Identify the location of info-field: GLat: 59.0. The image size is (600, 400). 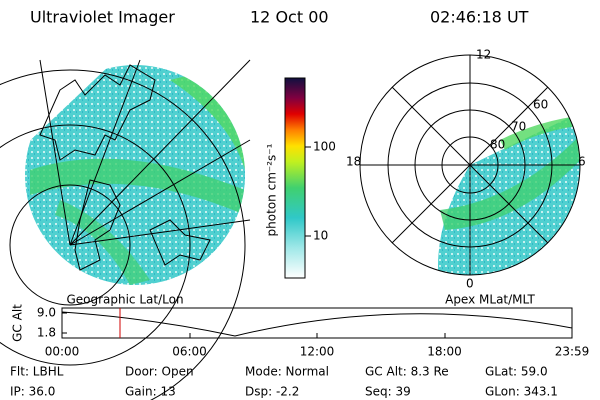
(516, 372).